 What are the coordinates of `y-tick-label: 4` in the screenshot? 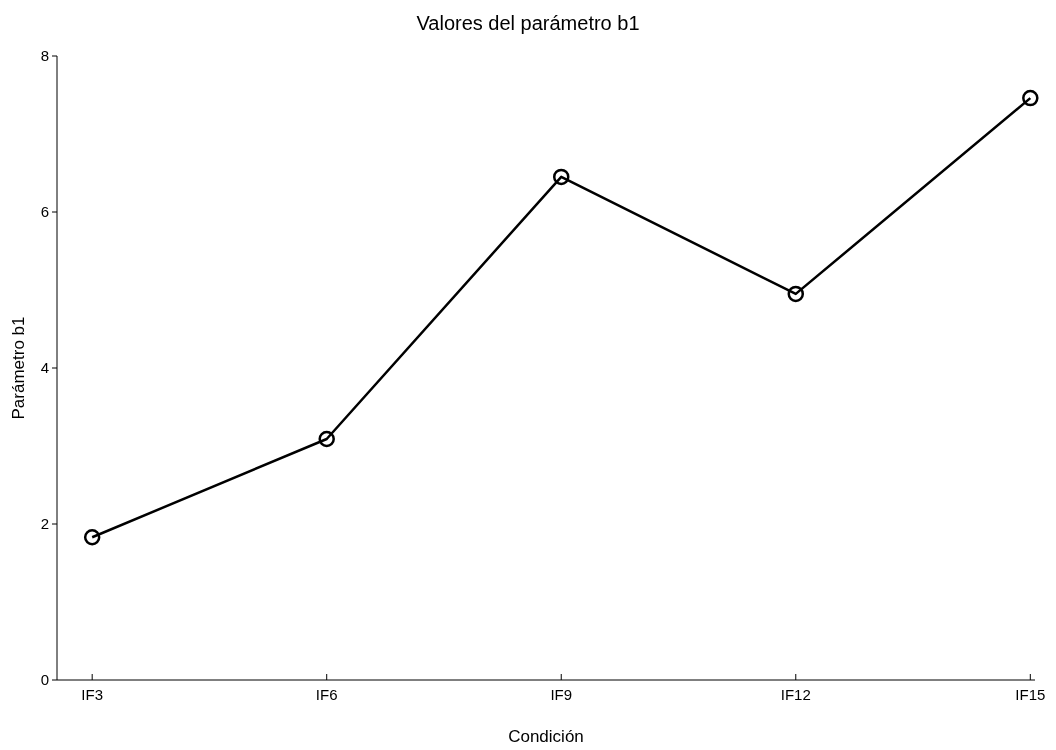 It's located at (44, 368).